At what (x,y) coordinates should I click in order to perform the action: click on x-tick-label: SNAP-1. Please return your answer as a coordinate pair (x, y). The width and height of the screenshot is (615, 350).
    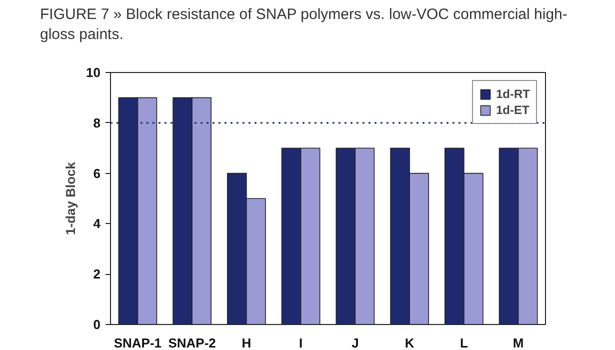
    Looking at the image, I should click on (138, 343).